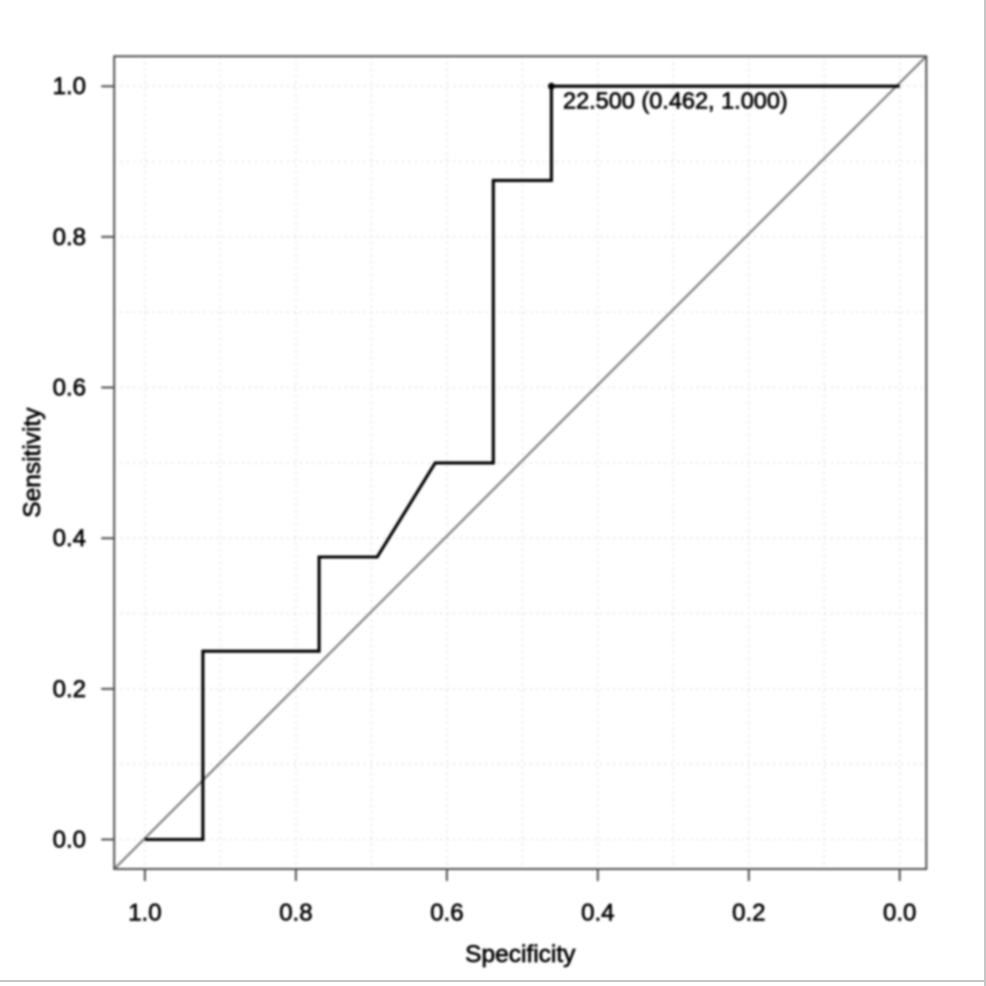  Describe the element at coordinates (520, 954) in the screenshot. I see `svg-text: Specificity` at that location.